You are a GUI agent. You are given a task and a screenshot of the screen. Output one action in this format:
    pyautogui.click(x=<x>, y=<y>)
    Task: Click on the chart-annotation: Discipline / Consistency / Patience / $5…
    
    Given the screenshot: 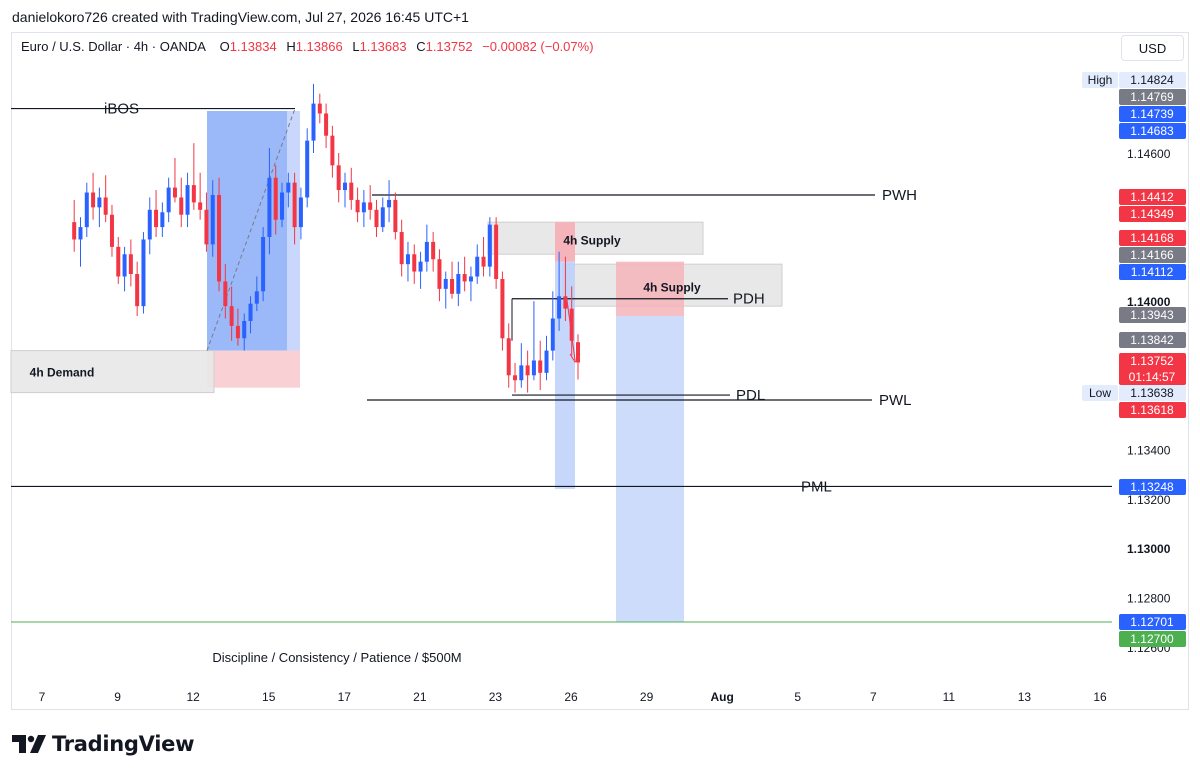 What is the action you would take?
    pyautogui.click(x=336, y=657)
    